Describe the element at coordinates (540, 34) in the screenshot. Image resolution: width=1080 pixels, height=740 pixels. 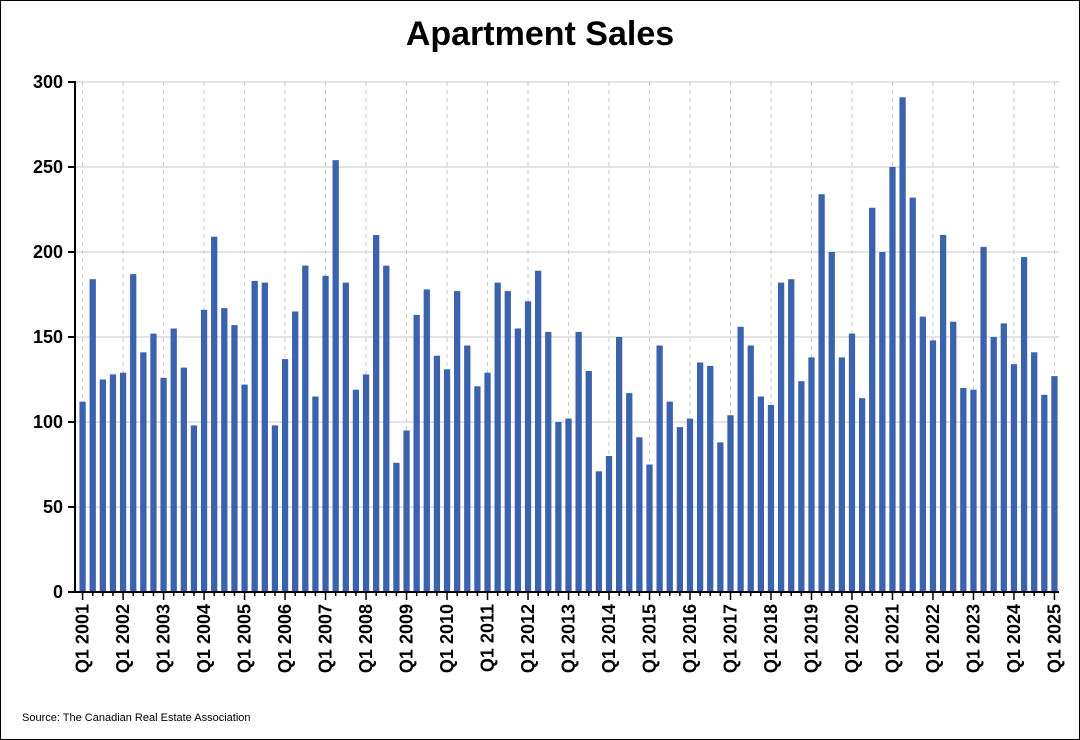
I see `chart-title: Apartment Sales` at that location.